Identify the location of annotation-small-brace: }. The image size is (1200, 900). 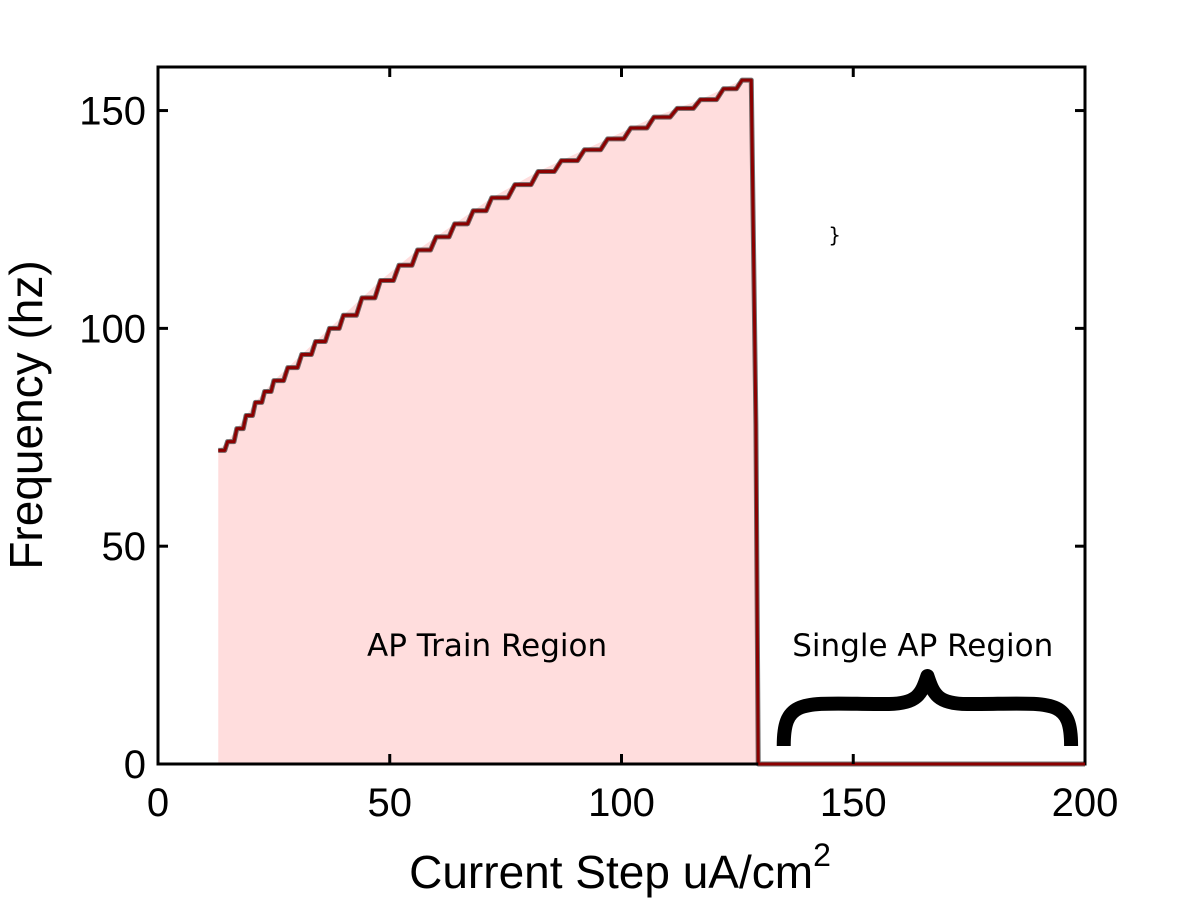
(835, 235).